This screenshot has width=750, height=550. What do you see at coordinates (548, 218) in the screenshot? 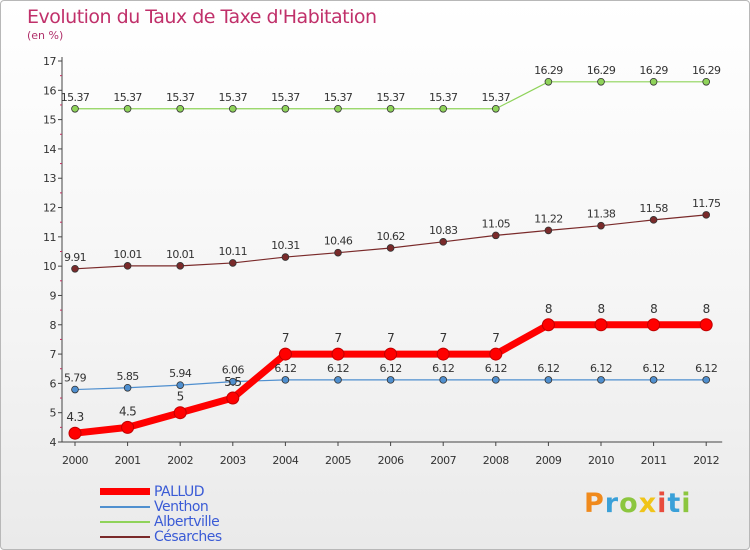
I see `data-label: 11.22` at bounding box center [548, 218].